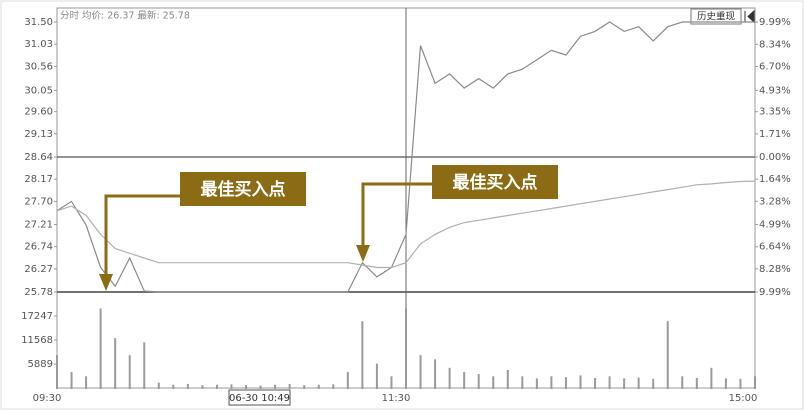  I want to click on y-tick-label: 31.50, so click(38, 22).